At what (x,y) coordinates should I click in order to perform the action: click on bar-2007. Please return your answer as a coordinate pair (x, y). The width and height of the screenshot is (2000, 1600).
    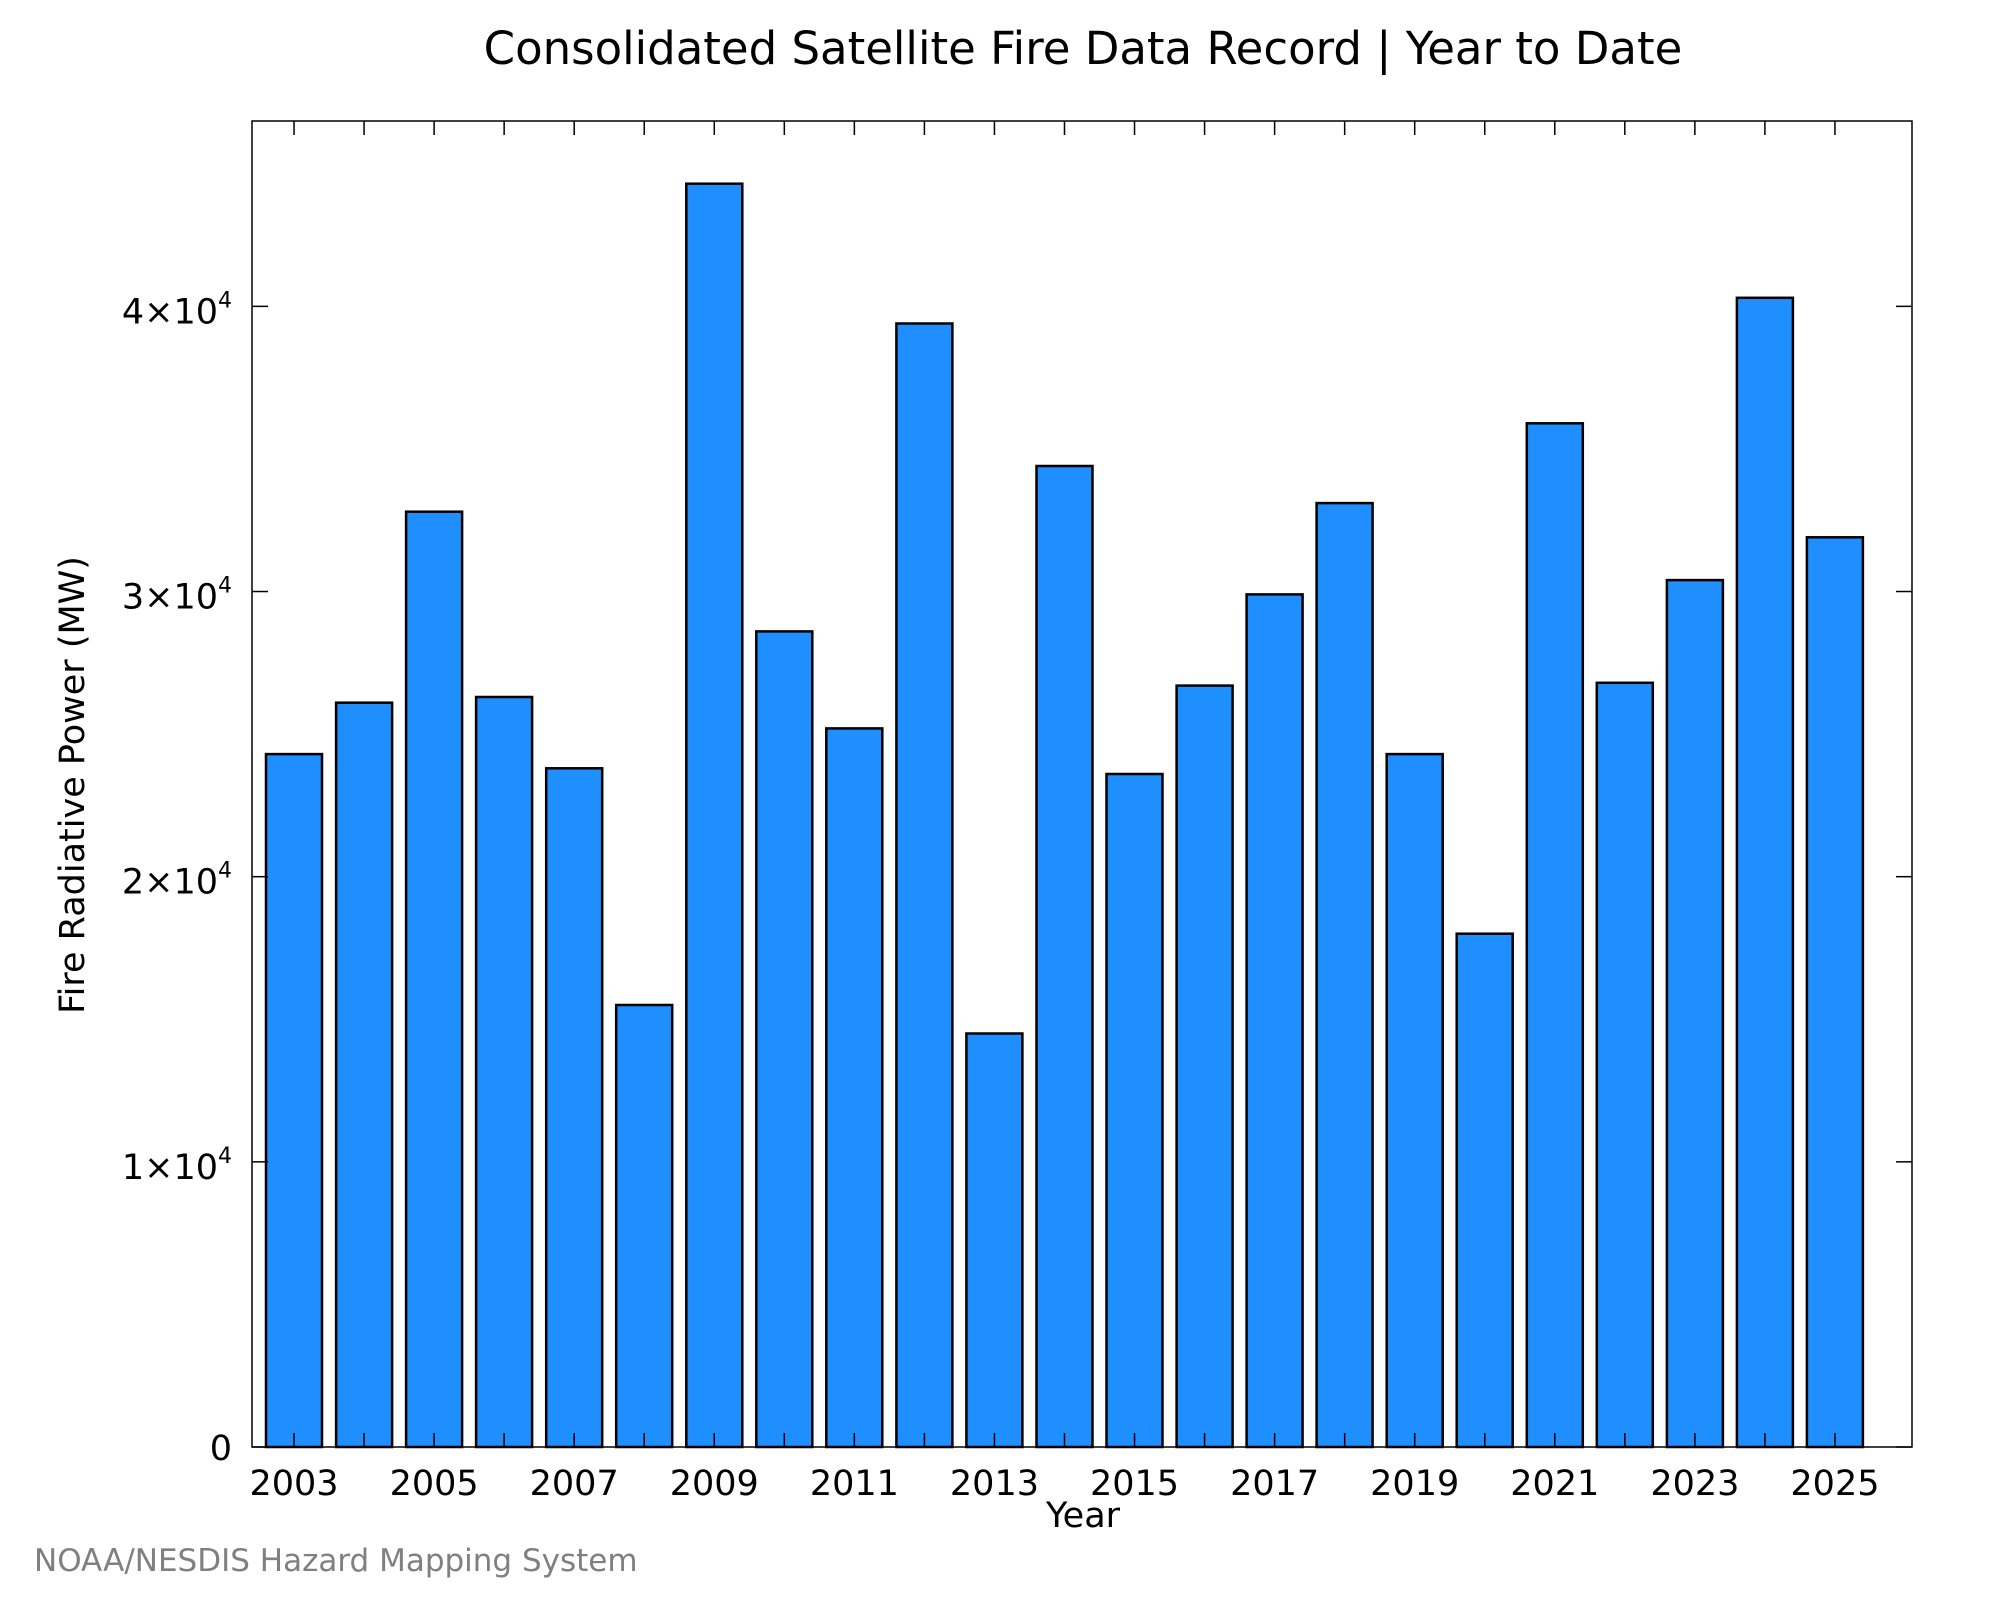
    Looking at the image, I should click on (574, 1108).